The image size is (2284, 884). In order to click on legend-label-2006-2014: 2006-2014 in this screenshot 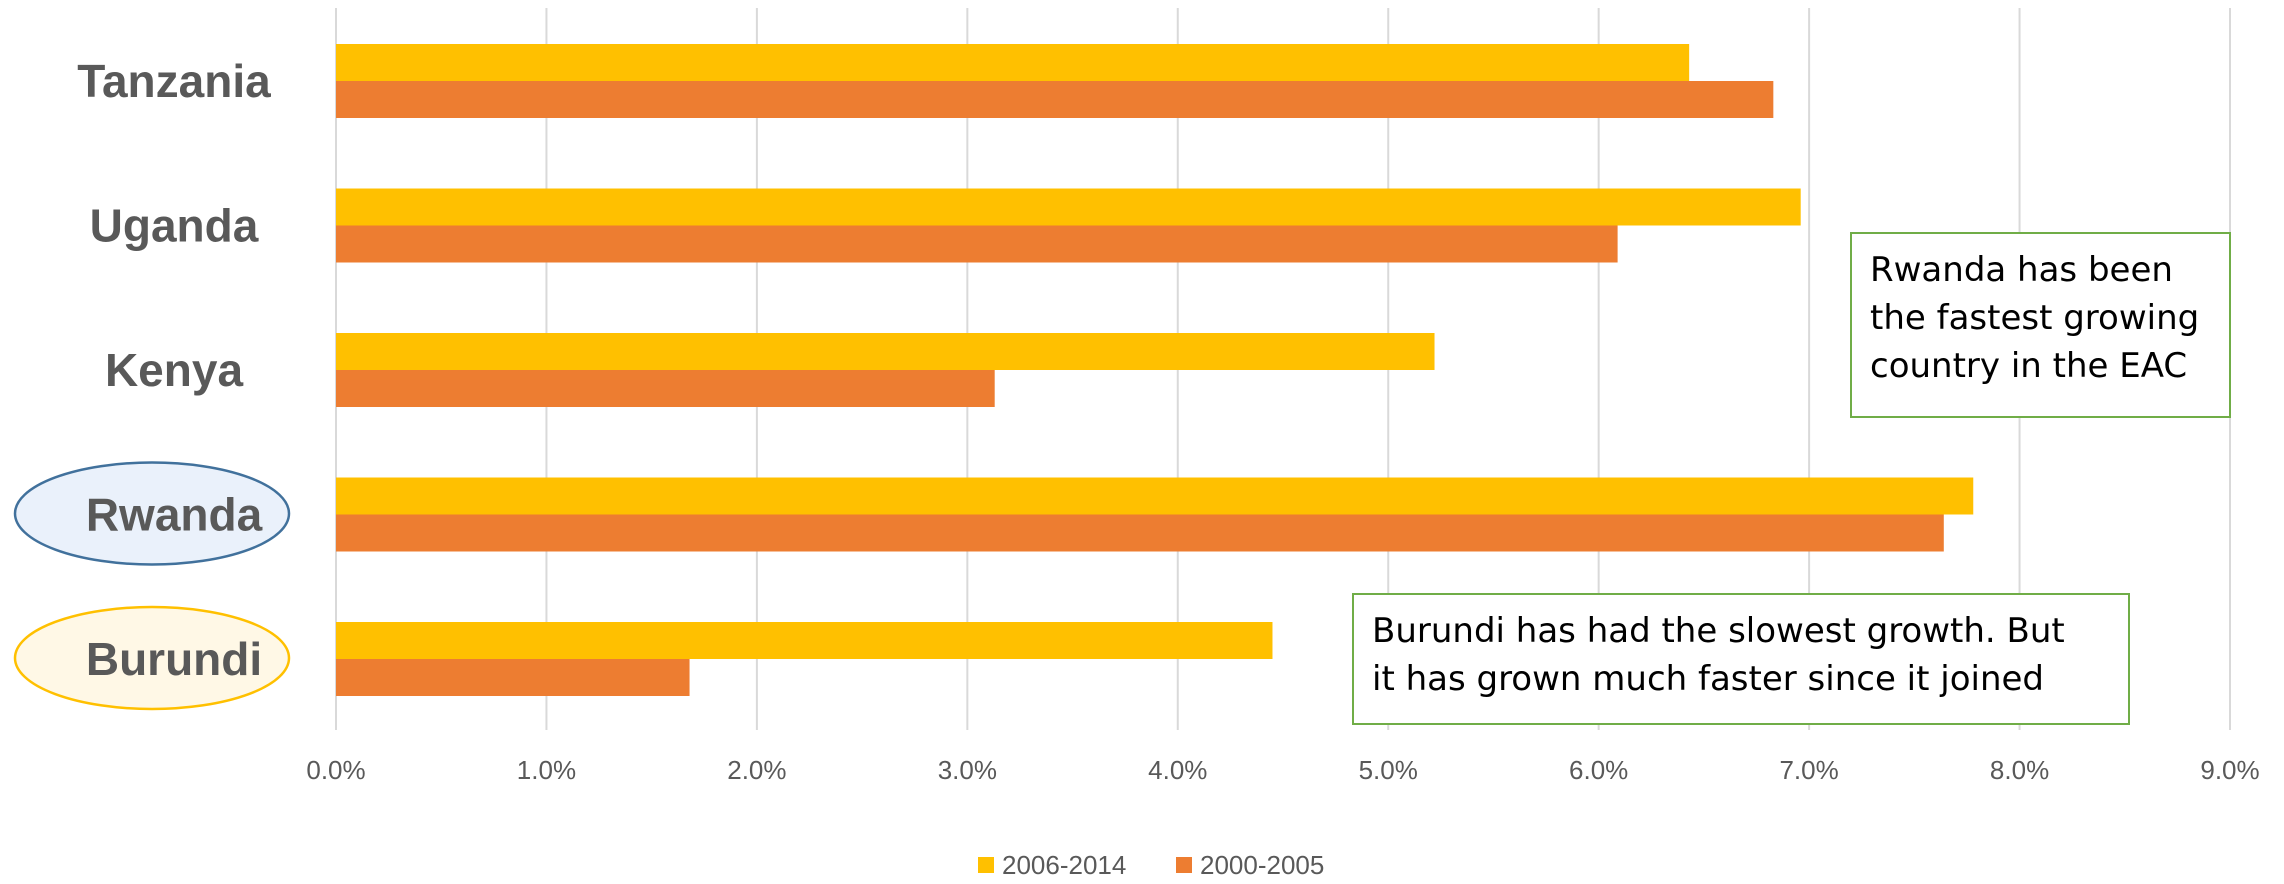, I will do `click(1064, 864)`.